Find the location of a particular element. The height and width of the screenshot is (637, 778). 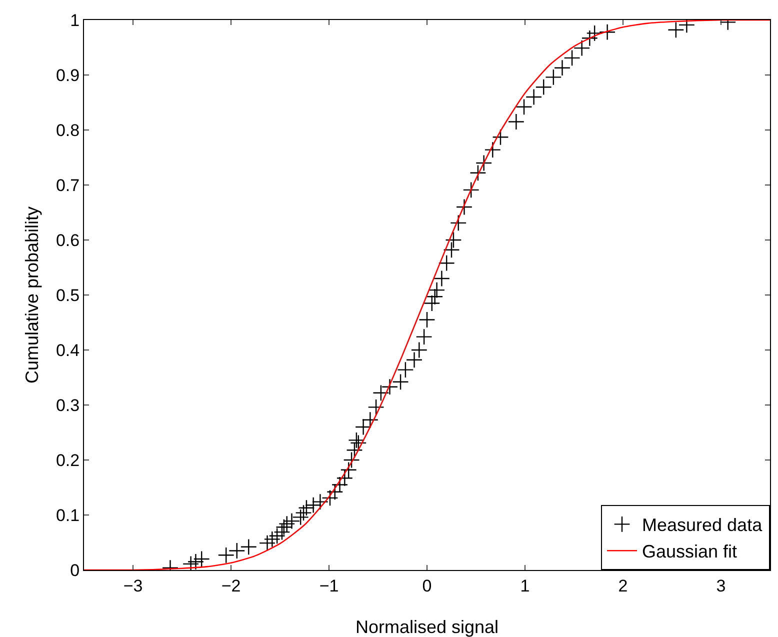

x-tick-label: −1 is located at coordinates (329, 586).